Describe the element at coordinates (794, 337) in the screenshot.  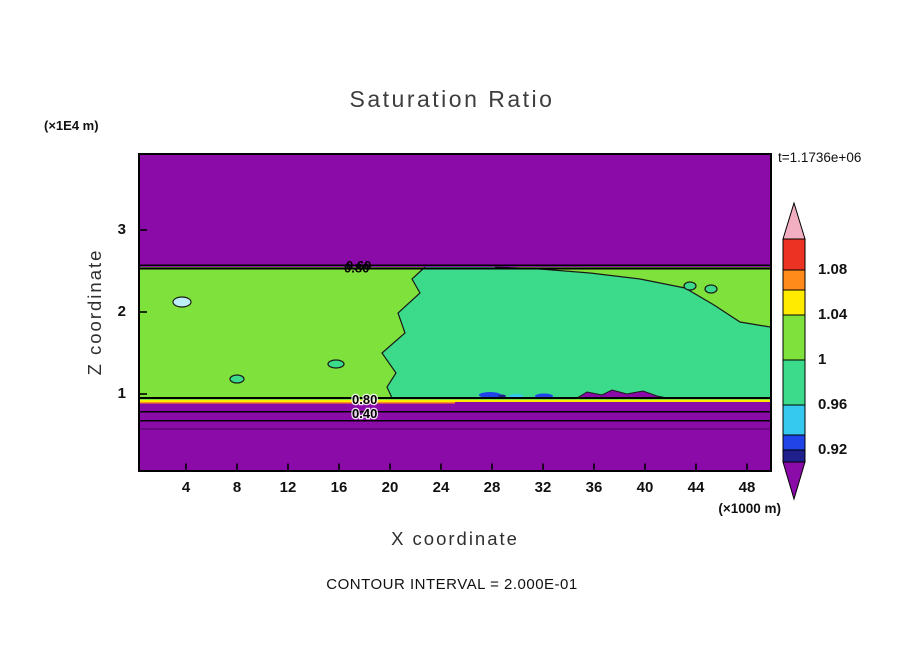
I see `colorbar-segment-yellow-green` at that location.